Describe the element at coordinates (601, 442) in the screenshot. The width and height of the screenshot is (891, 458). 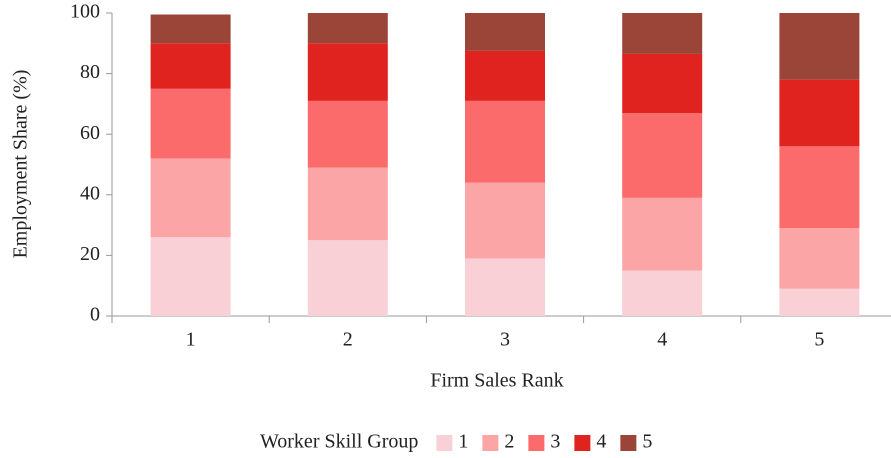
I see `legend-label: 4` at that location.